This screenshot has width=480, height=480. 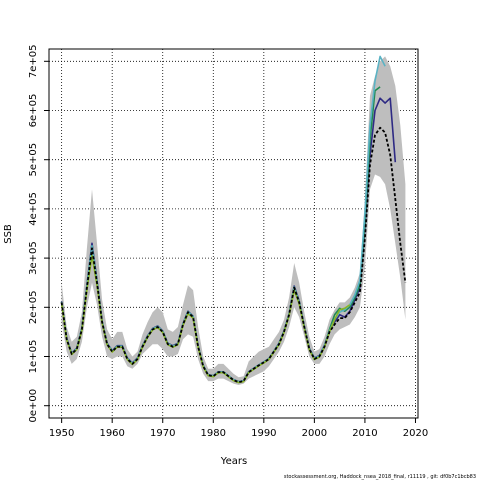 What do you see at coordinates (364, 433) in the screenshot?
I see `x-tick-label: 2010` at bounding box center [364, 433].